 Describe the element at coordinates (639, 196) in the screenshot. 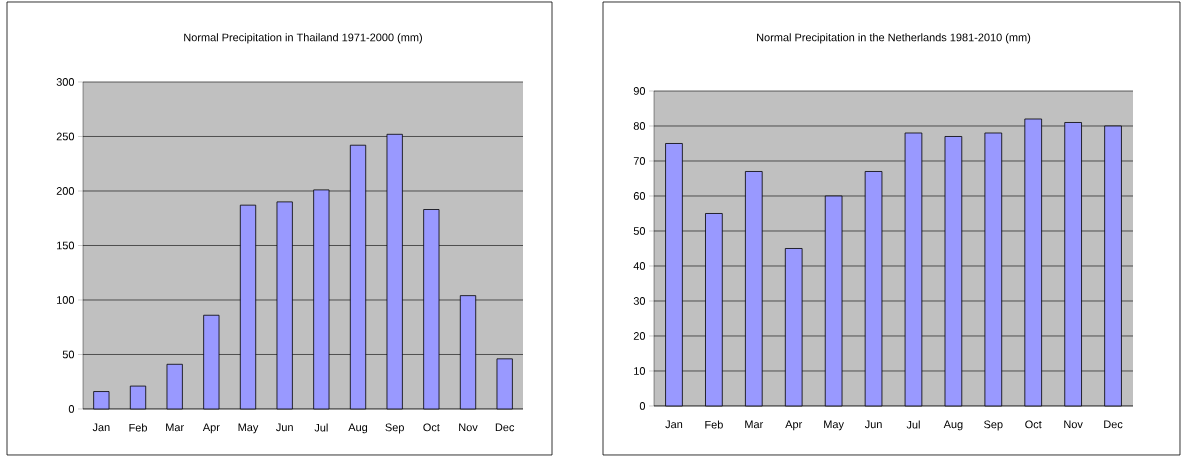

I see `y-tick-label: 60` at that location.